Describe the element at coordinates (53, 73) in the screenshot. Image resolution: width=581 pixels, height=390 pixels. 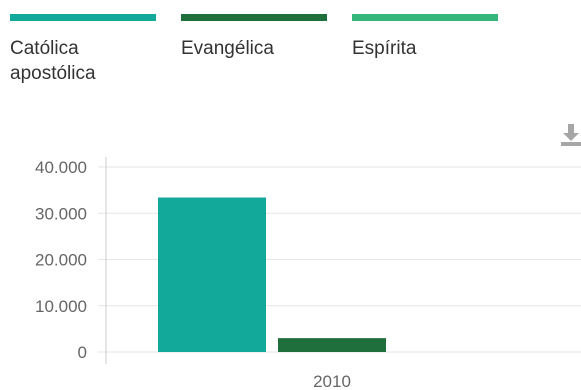
I see `legend-label-catolica-line2: apostólica` at that location.